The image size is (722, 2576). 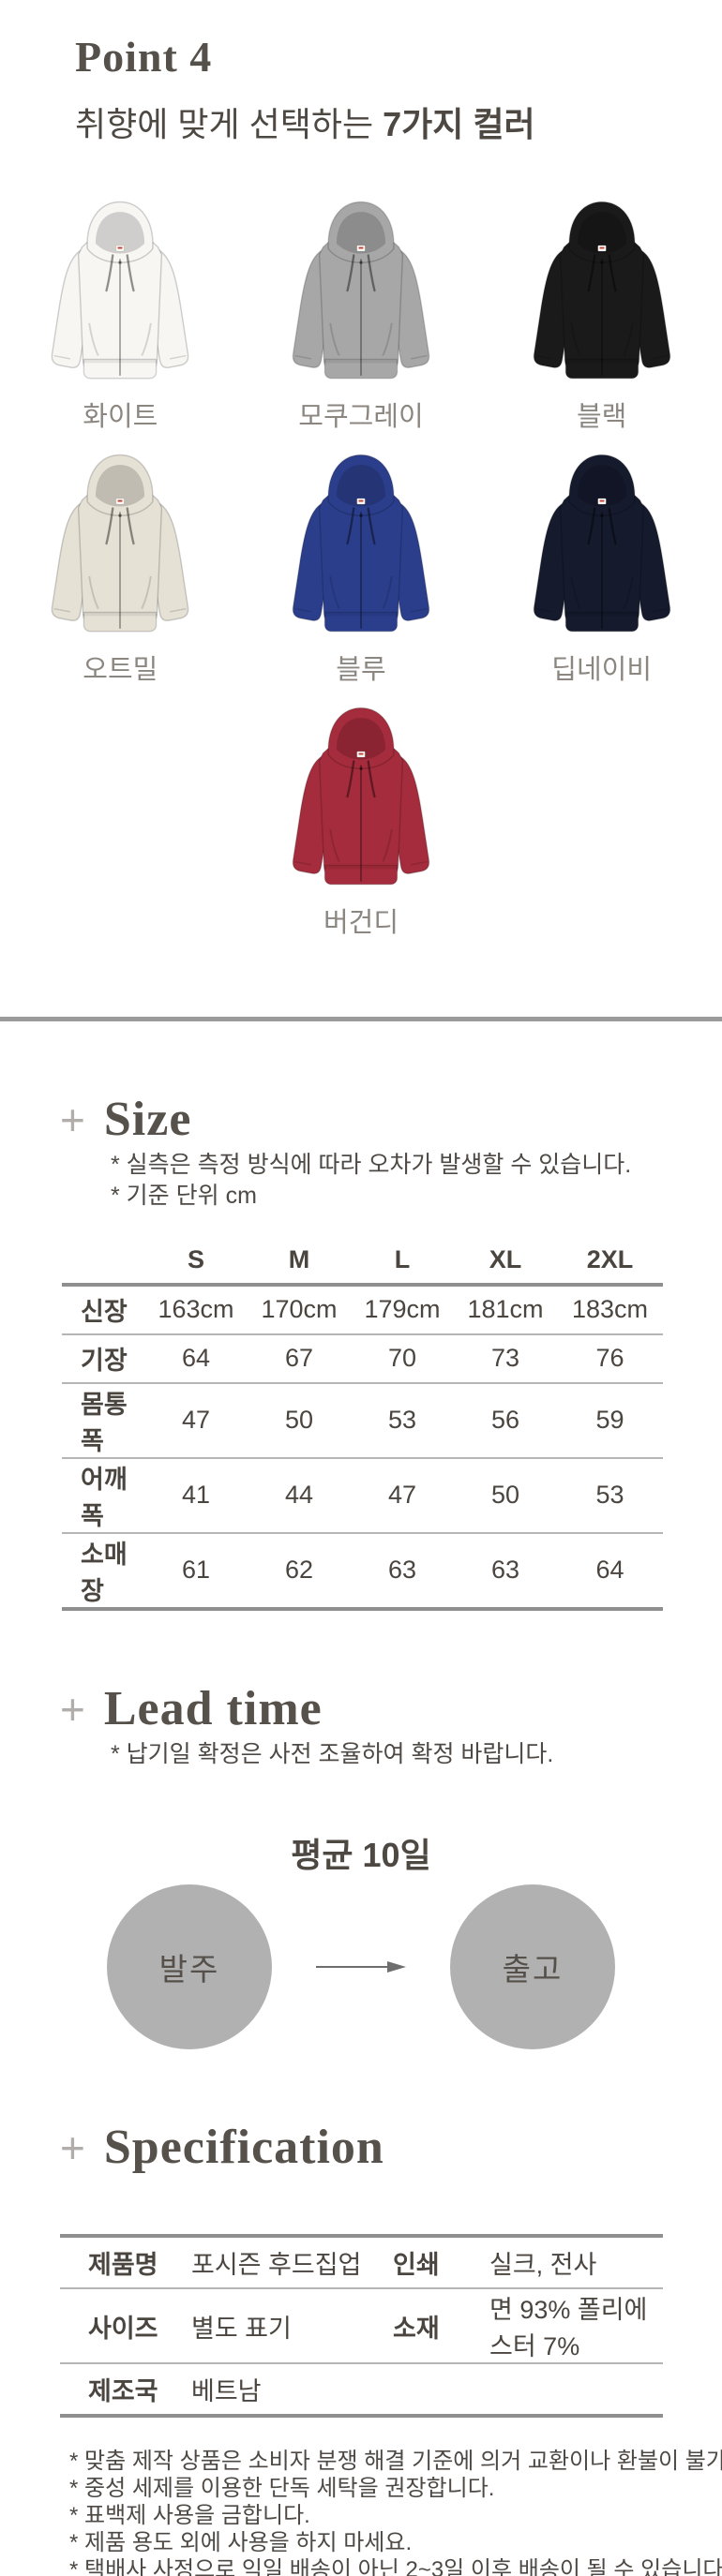 What do you see at coordinates (299, 1262) in the screenshot?
I see `size-col-header: M` at bounding box center [299, 1262].